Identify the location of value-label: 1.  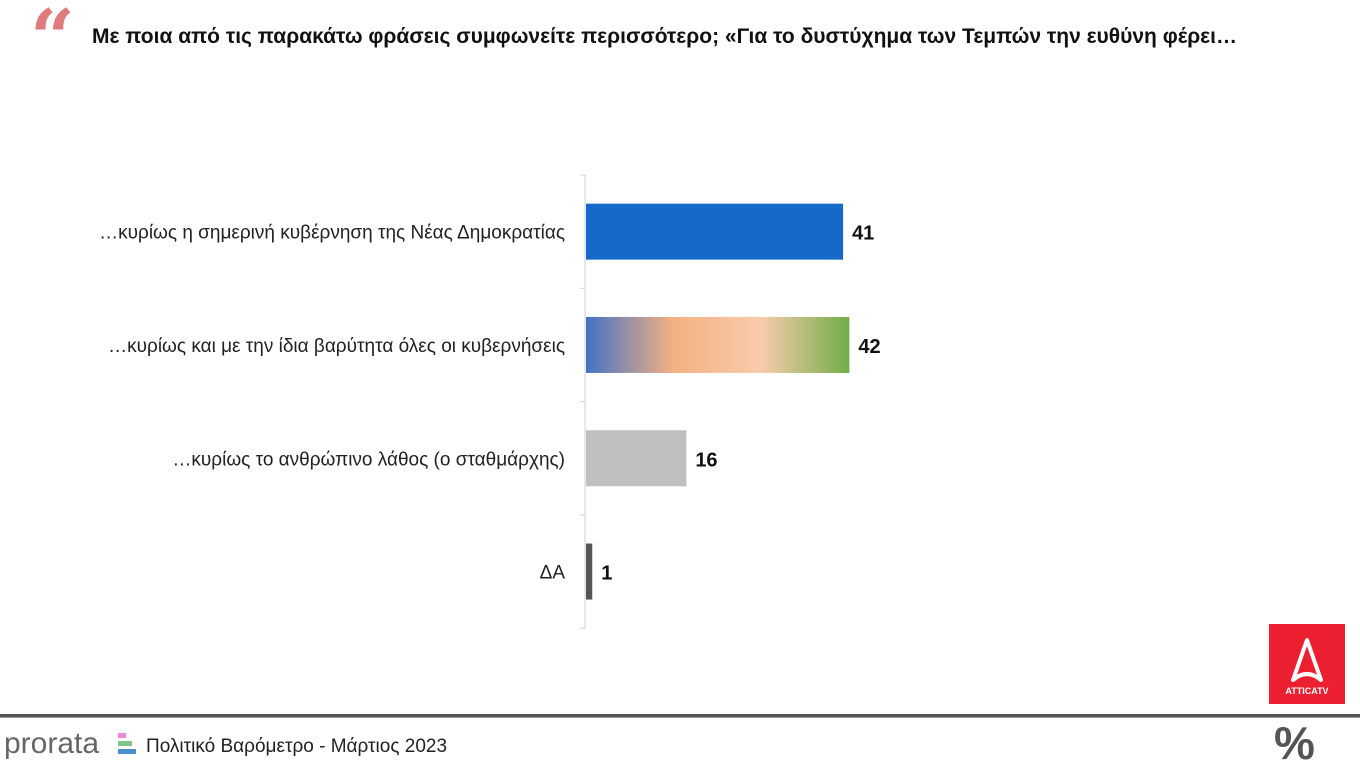
(606, 574).